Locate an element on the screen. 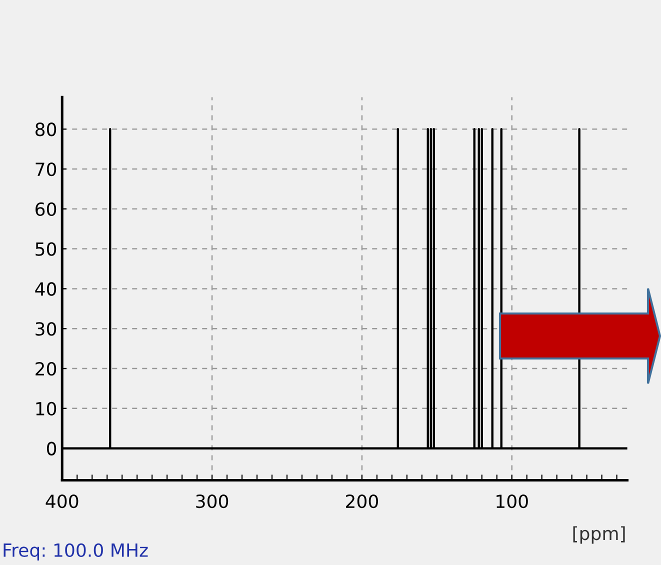 The image size is (661, 565). y-tick-label: 10 is located at coordinates (46, 409).